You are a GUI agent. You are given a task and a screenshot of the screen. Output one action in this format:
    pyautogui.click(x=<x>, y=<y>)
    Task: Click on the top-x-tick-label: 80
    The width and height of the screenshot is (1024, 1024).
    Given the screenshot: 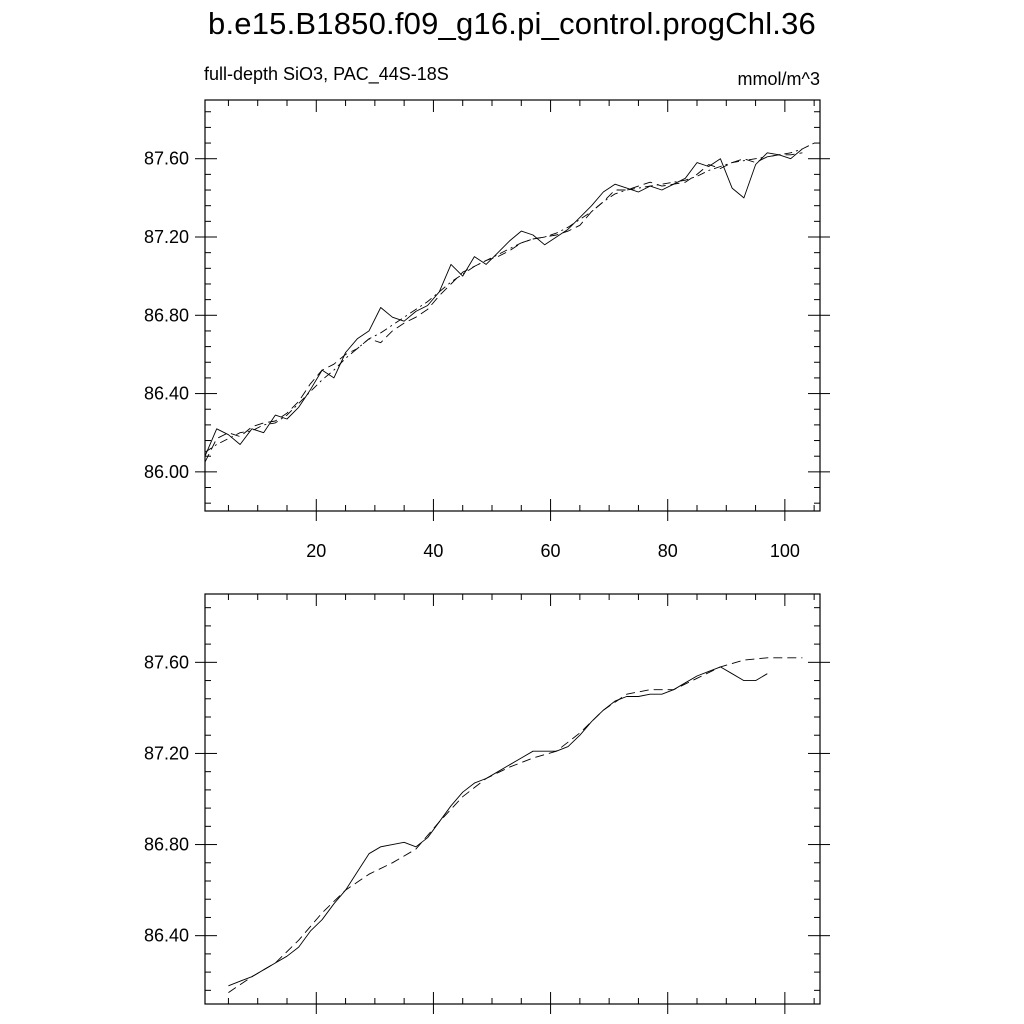 What is the action you would take?
    pyautogui.click(x=668, y=551)
    